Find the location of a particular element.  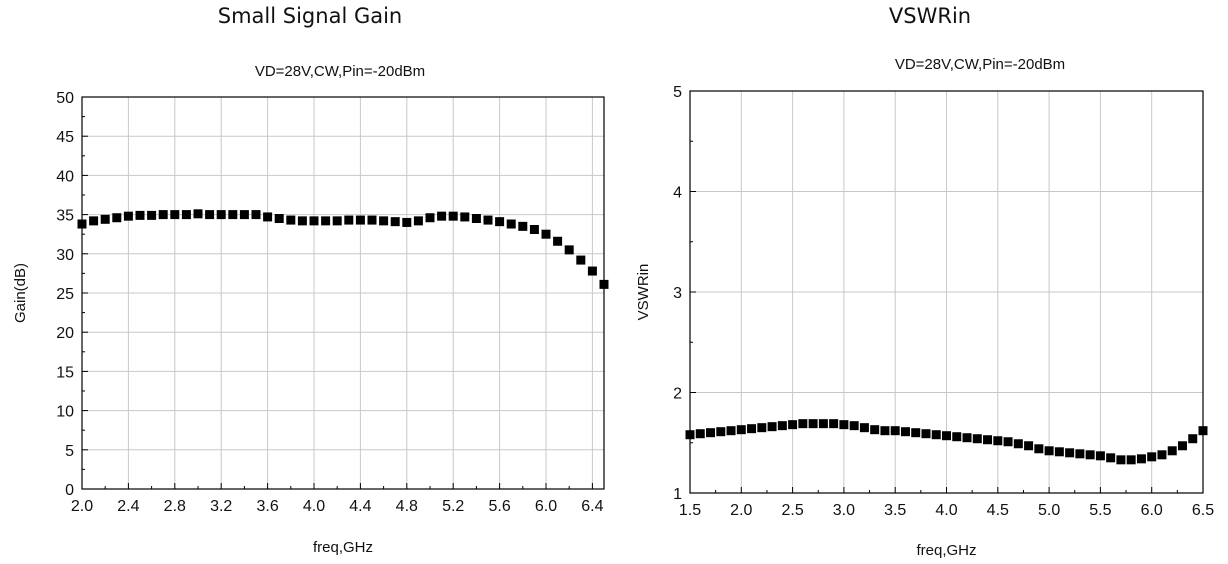

vswr-x-tick-label: 2.5 is located at coordinates (792, 510).